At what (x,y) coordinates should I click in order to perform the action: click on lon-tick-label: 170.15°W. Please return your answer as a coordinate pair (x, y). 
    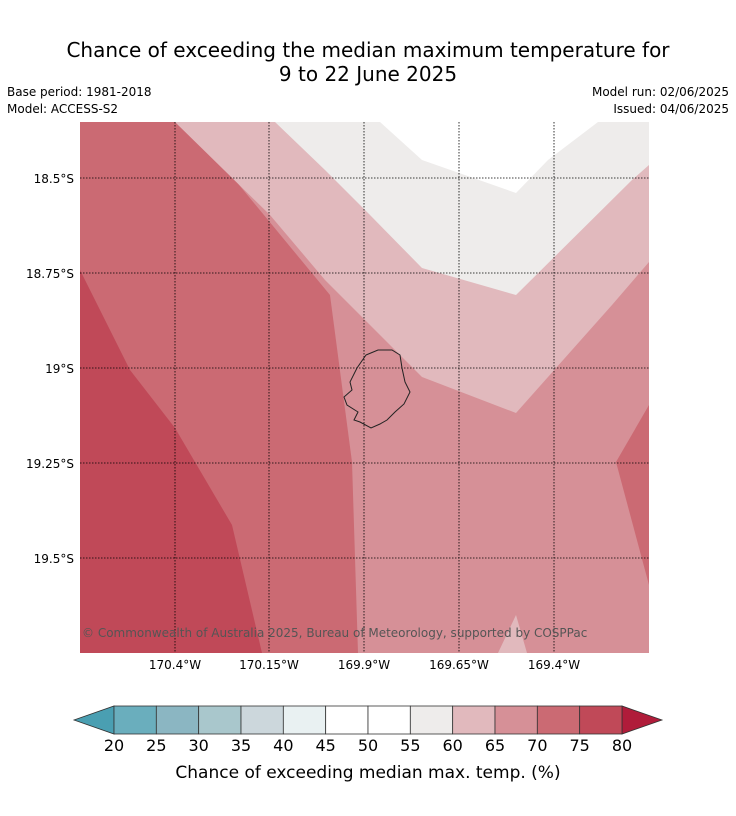
    Looking at the image, I should click on (269, 665).